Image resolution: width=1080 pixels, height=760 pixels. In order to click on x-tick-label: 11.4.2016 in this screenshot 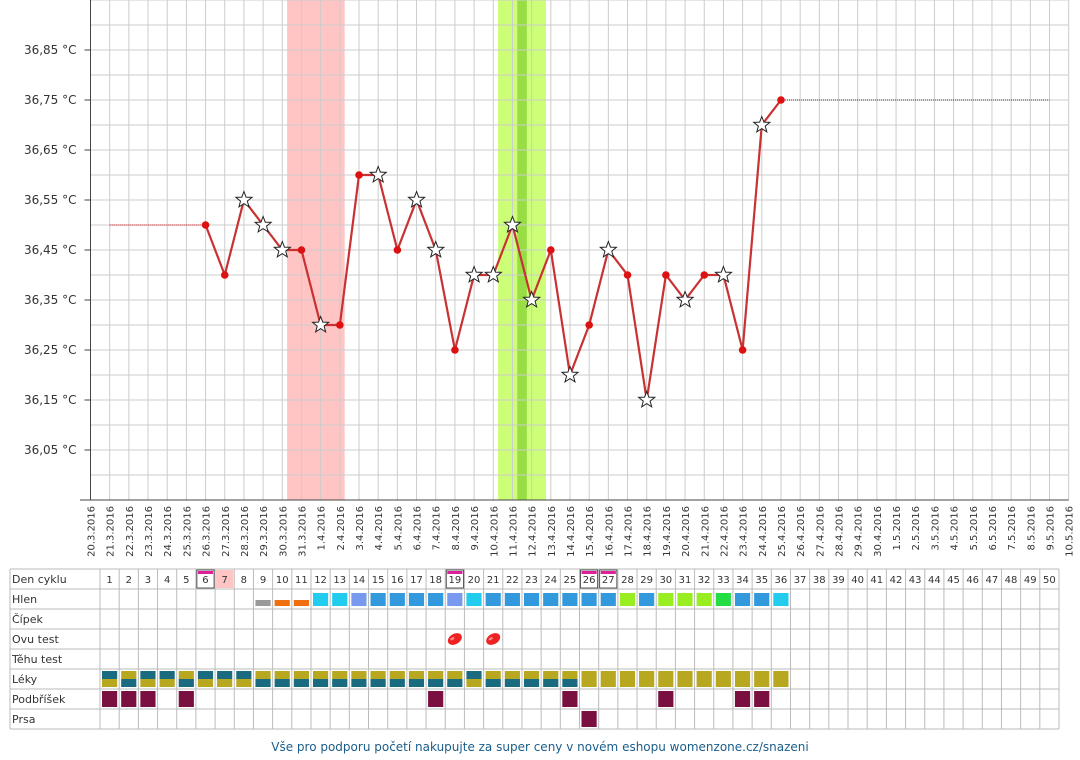, I will do `click(513, 531)`.